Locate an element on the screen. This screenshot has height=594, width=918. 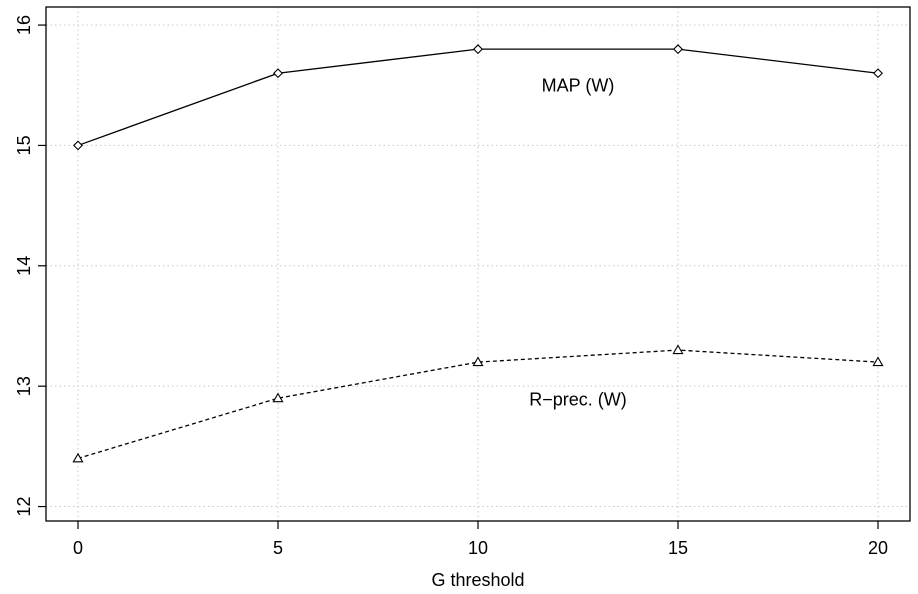
series-label-r-prec: R−prec. (W) is located at coordinates (578, 399).